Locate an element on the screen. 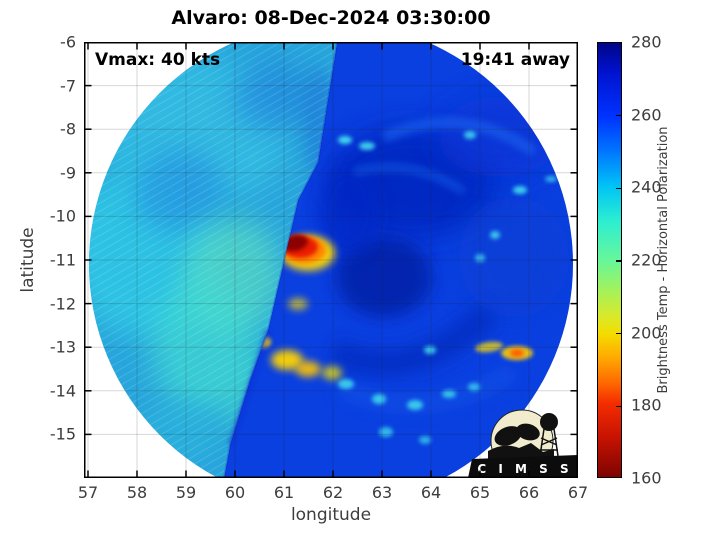 The width and height of the screenshot is (720, 540). y-axis-label: latitude is located at coordinates (28, 260).